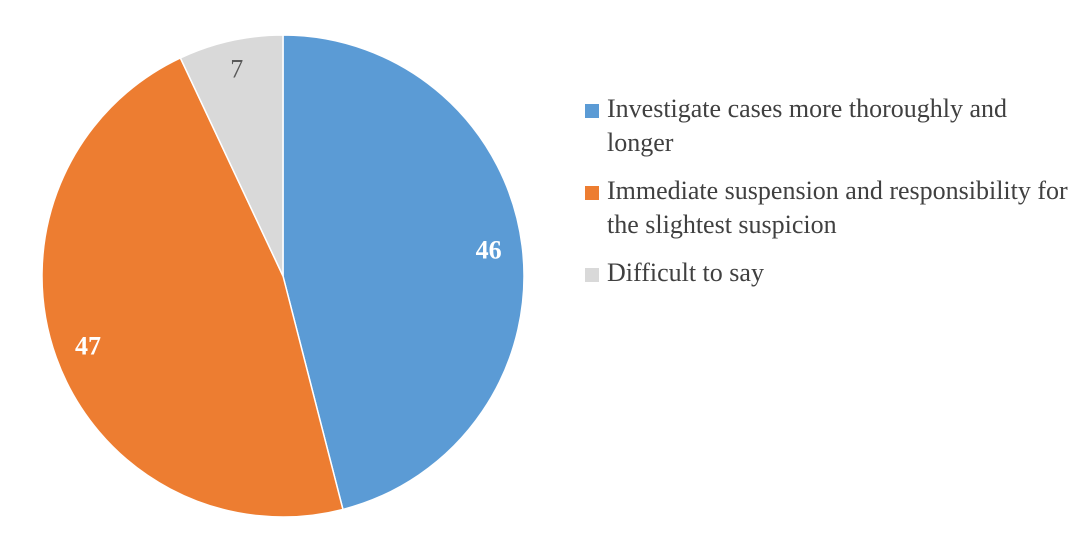 The width and height of the screenshot is (1084, 555). I want to click on data-label-difficult-to-say: 7, so click(236, 69).